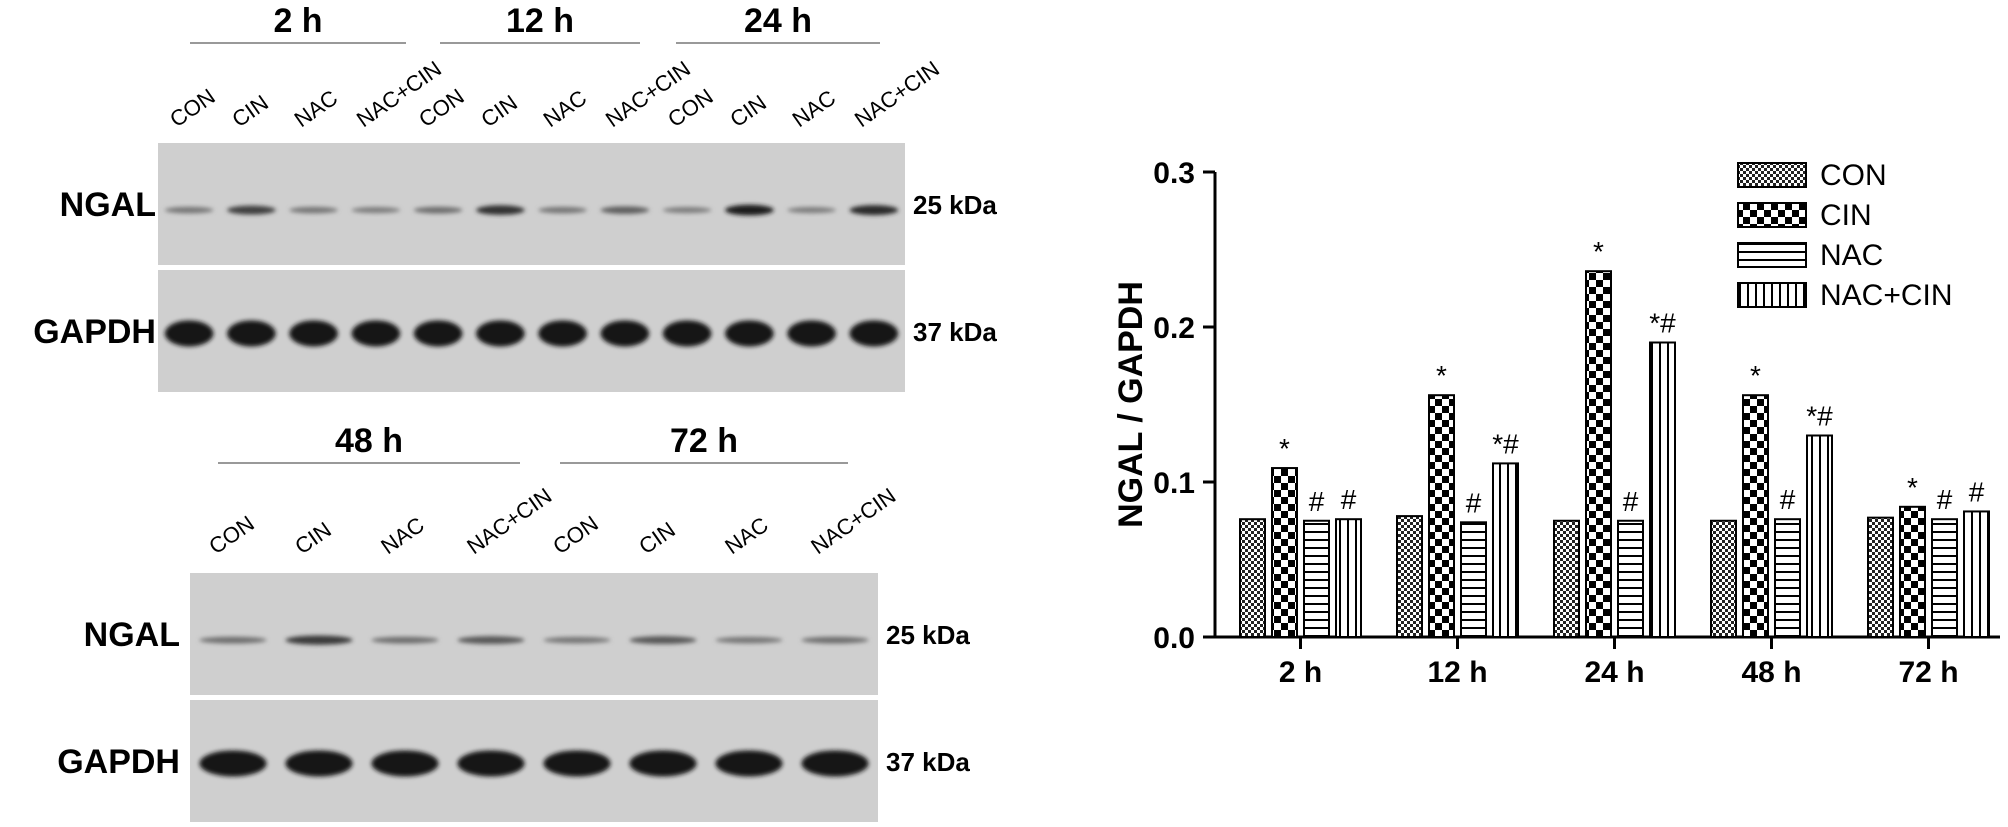  Describe the element at coordinates (540, 21) in the screenshot. I see `blot-timepoint-label: 12 h` at that location.